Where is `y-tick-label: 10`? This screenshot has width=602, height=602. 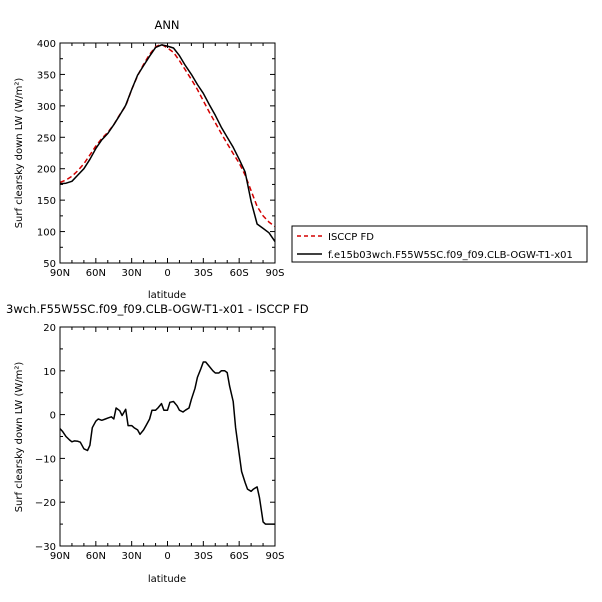
y-tick-label: 10 is located at coordinates (49, 372).